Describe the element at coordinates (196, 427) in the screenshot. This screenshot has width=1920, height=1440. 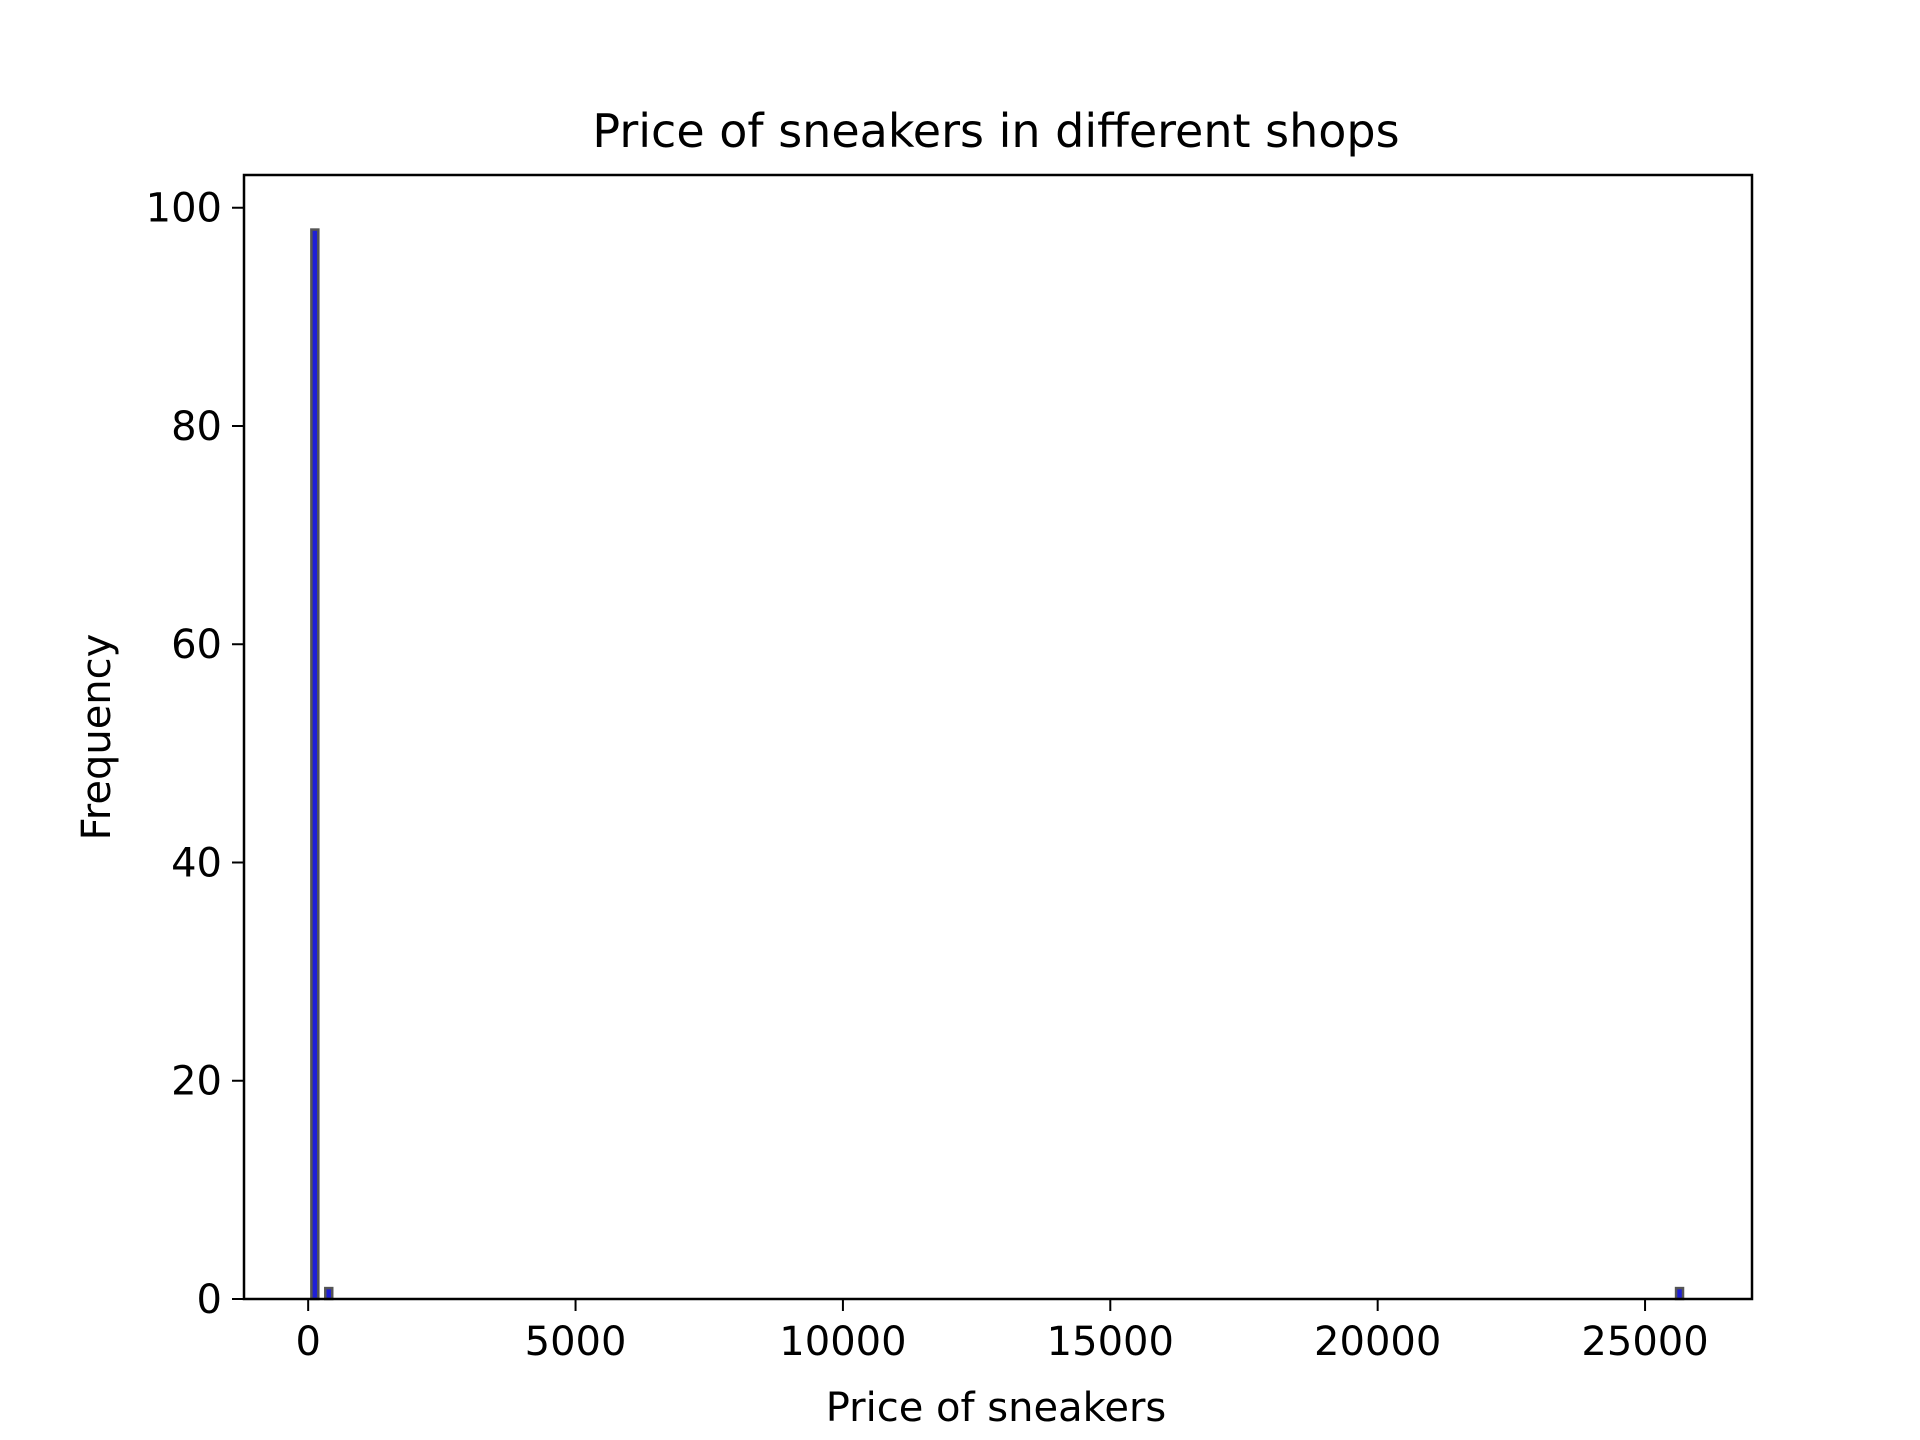
I see `y-tick-label-4: 80` at that location.